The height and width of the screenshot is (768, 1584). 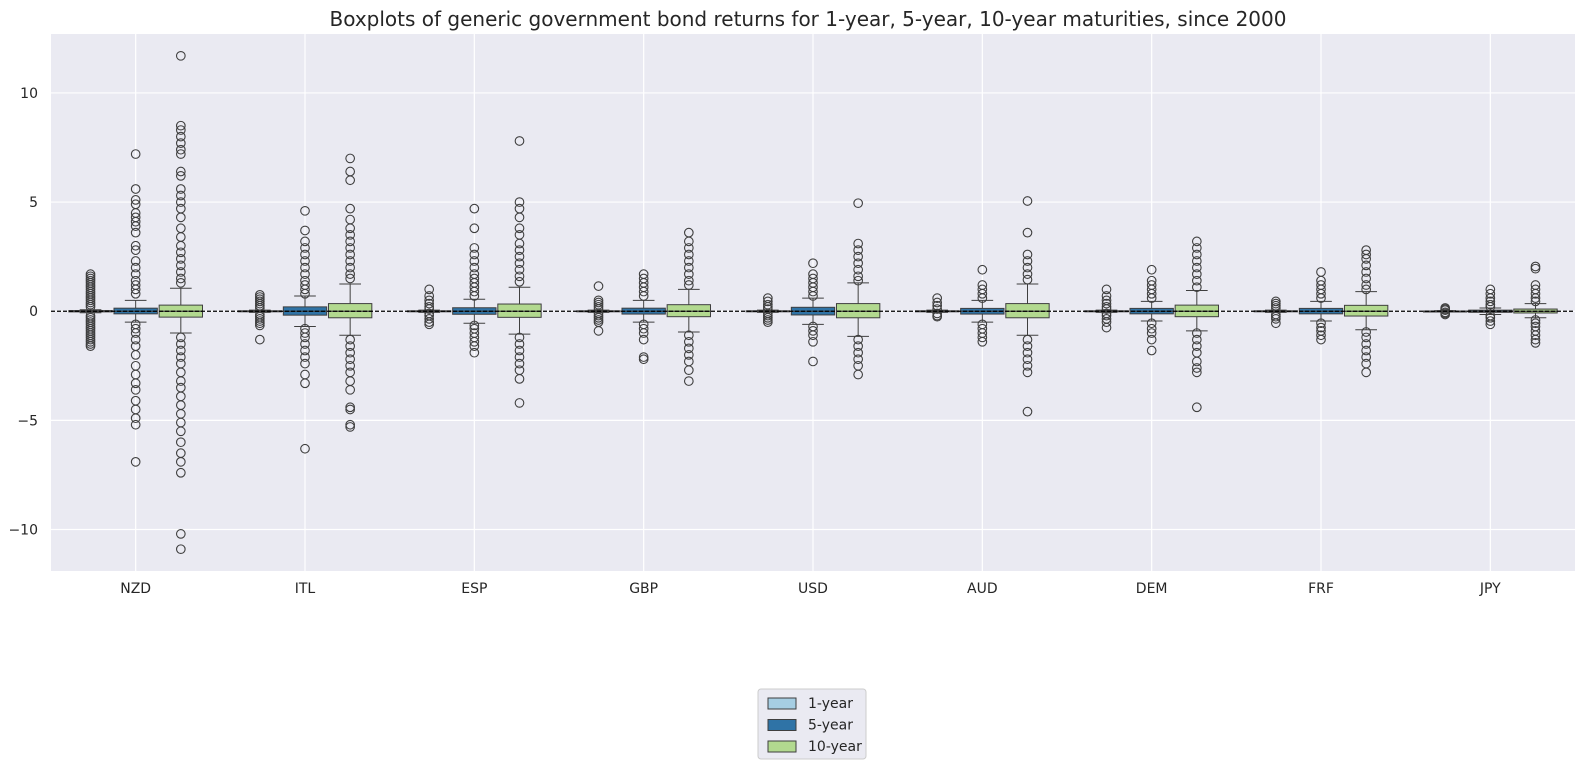 I want to click on box-1-year-DEM, so click(x=1106, y=308).